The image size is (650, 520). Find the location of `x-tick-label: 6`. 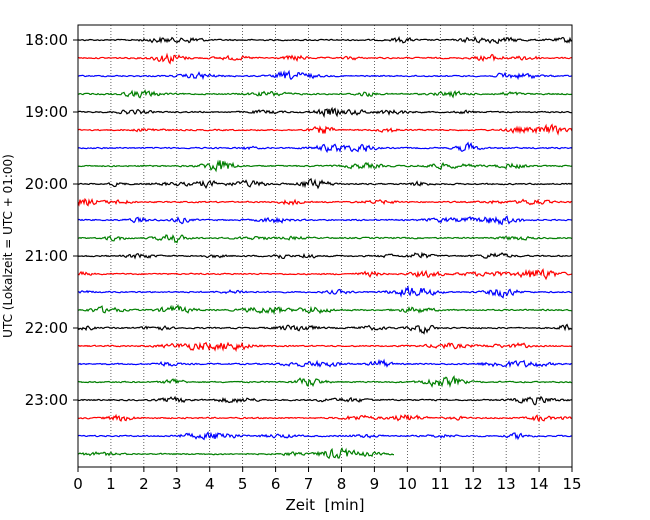

x-tick-label: 6 is located at coordinates (276, 484).